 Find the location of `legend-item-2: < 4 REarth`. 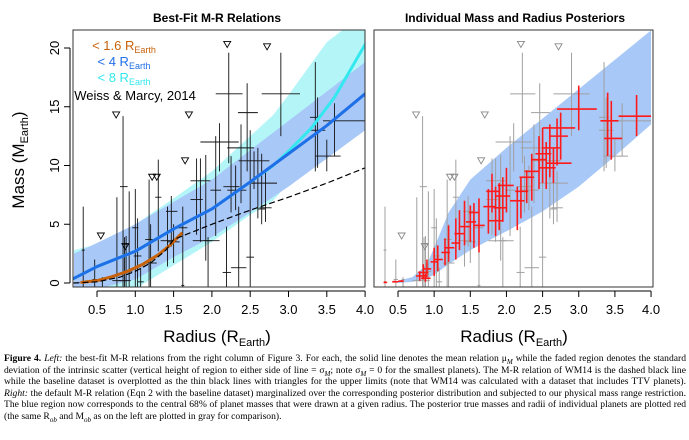

legend-item-2: < 4 REarth is located at coordinates (124, 62).